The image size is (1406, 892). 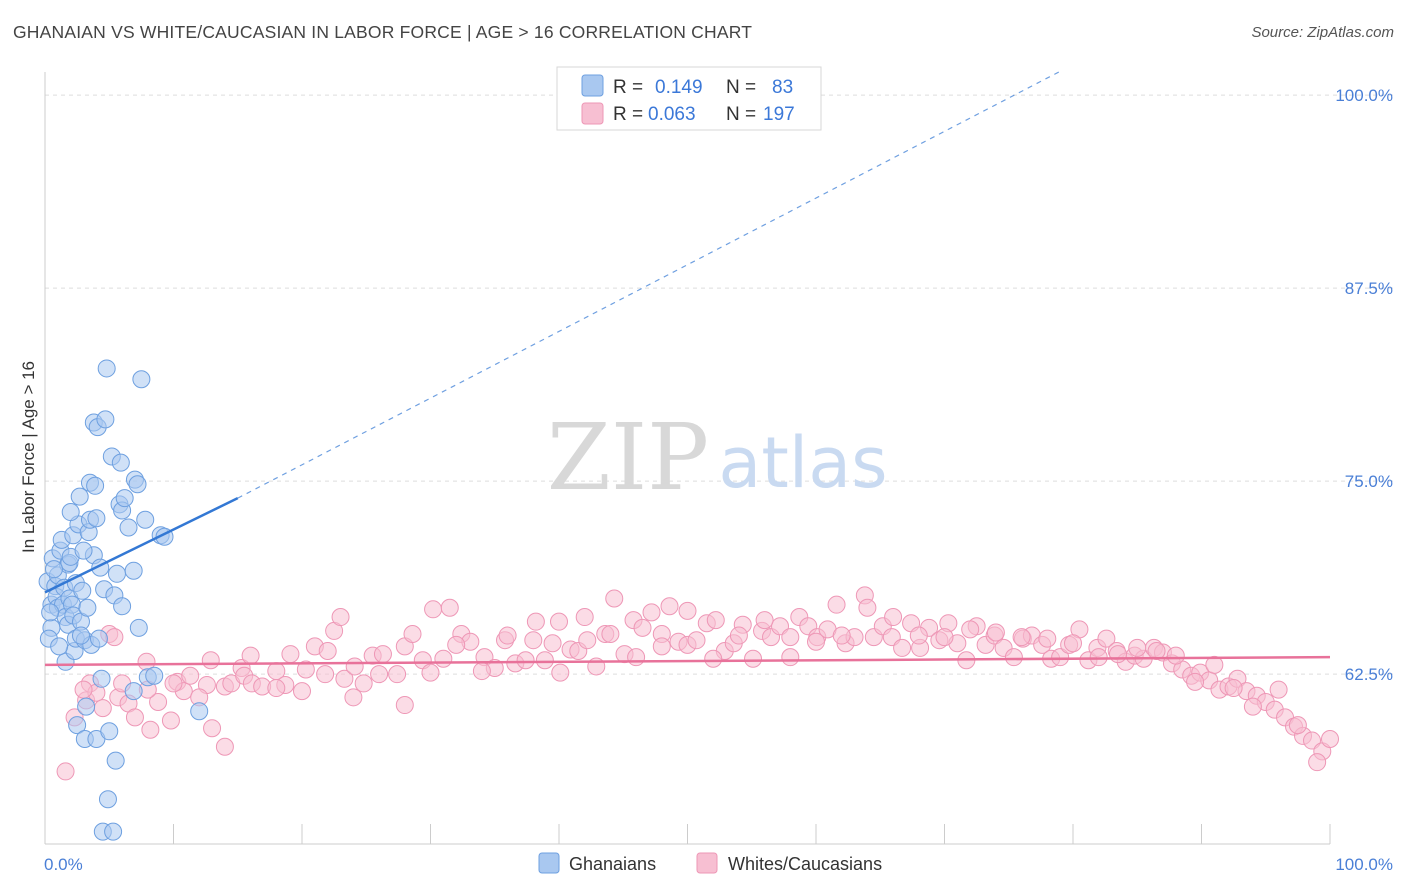 I want to click on watermark-zip: ZIP, so click(x=628, y=457).